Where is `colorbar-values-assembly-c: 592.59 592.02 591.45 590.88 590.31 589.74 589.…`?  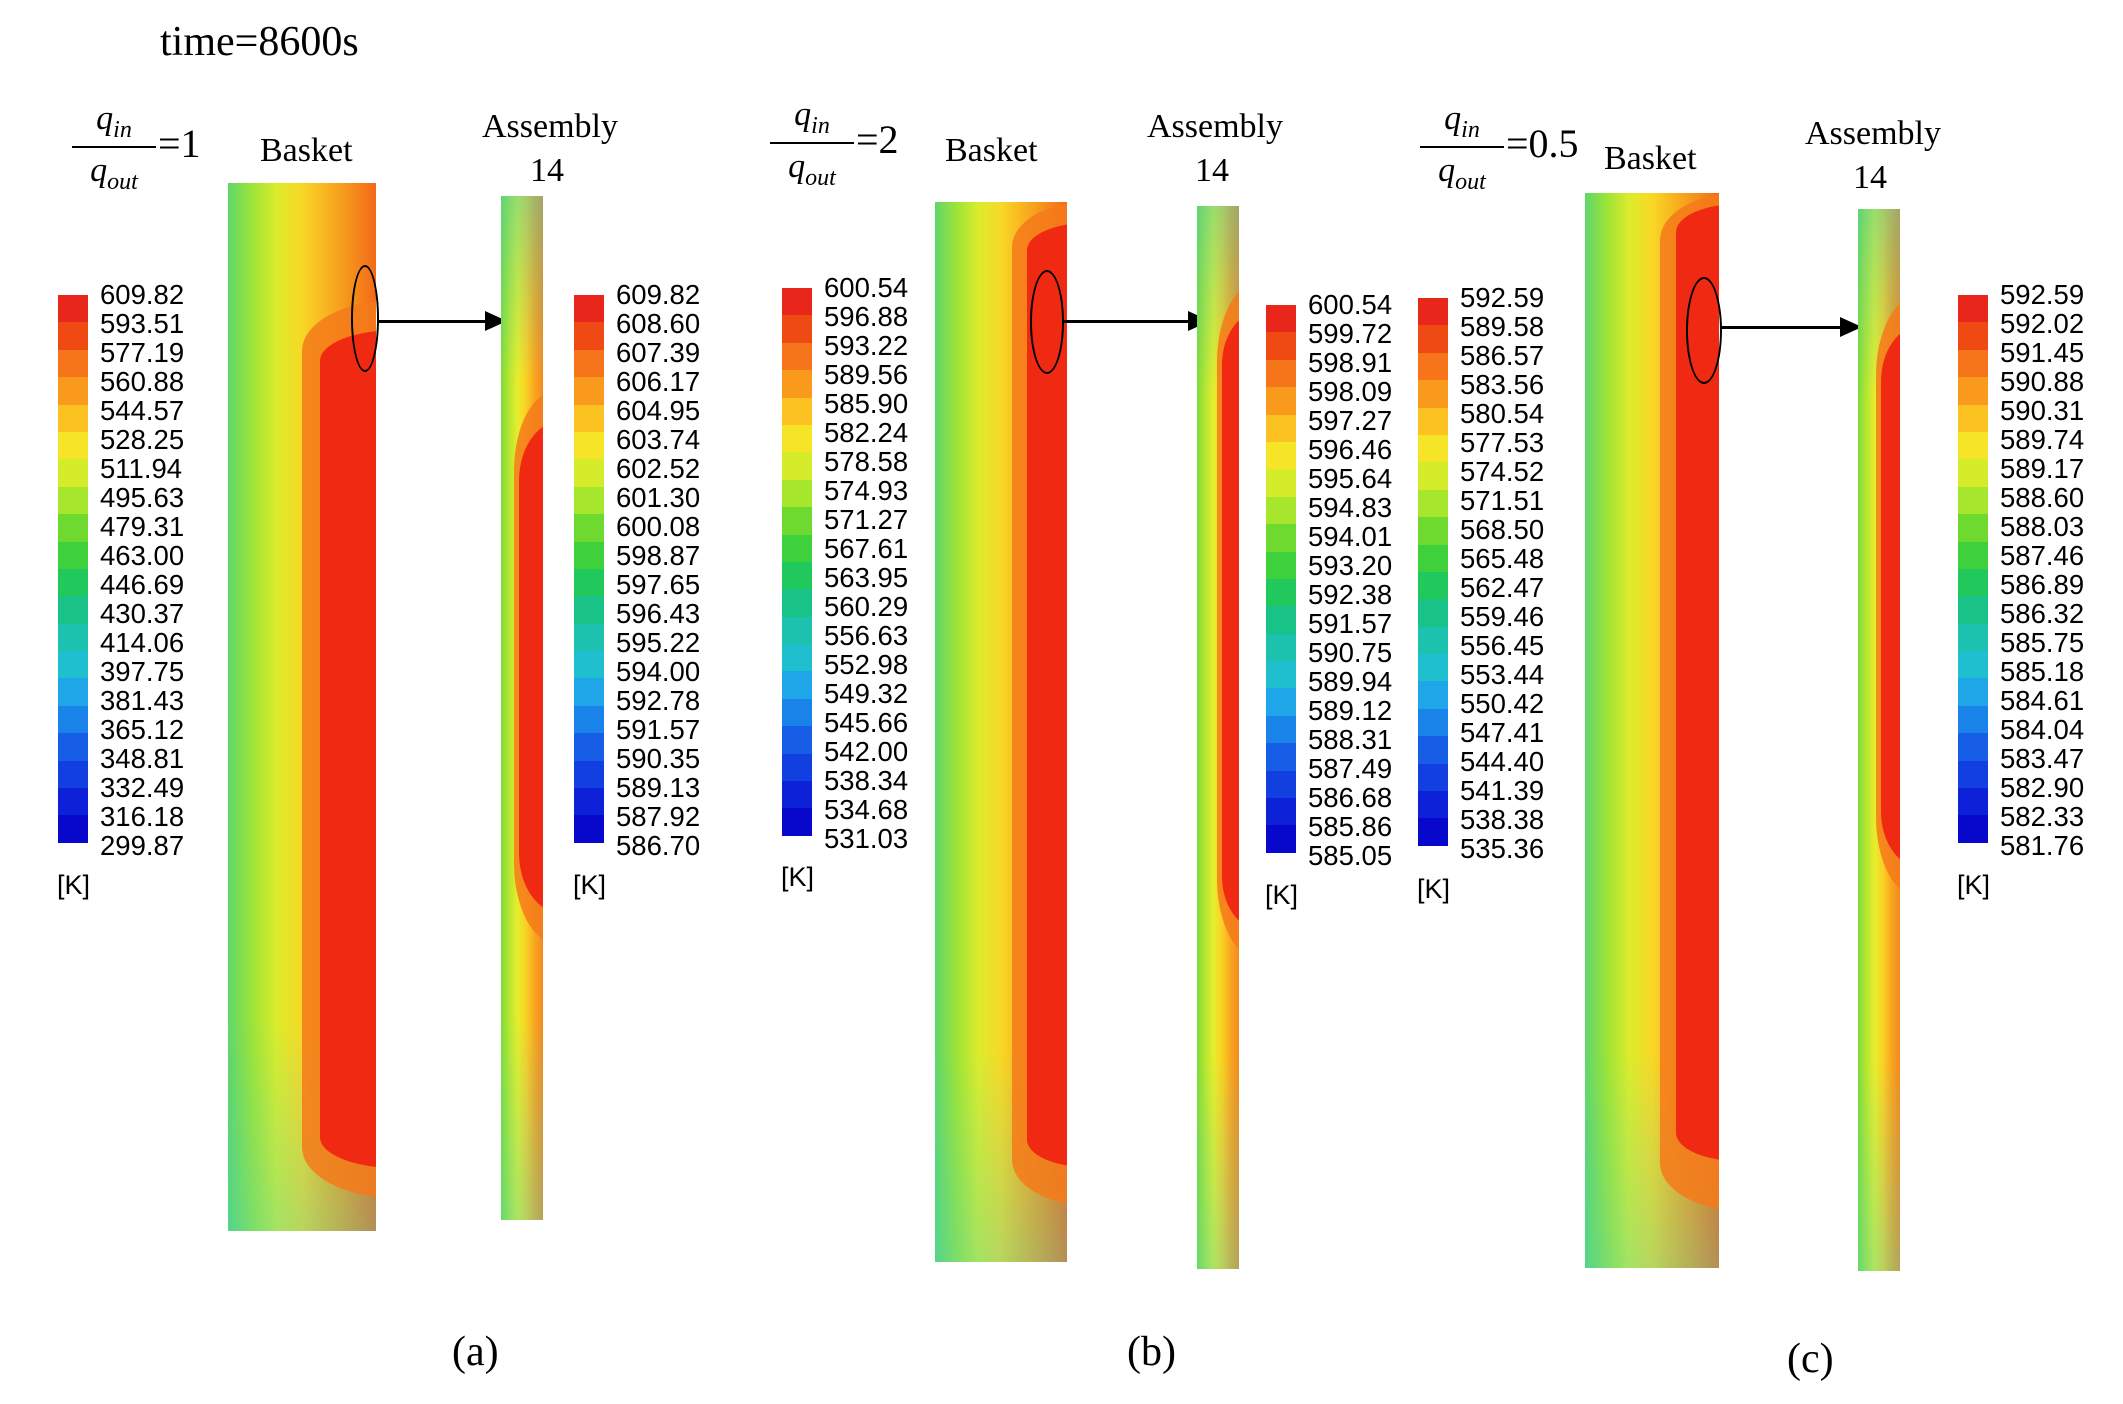
colorbar-values-assembly-c: 592.59 592.02 591.45 590.88 590.31 589.74 589.… is located at coordinates (2042, 570).